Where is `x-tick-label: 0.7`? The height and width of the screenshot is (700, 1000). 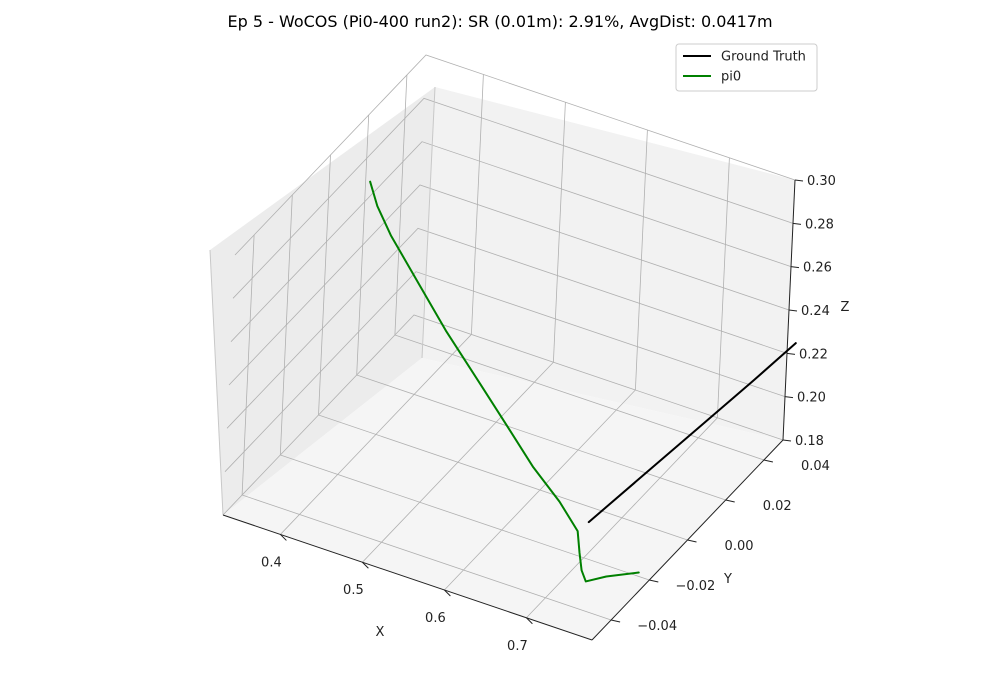
x-tick-label: 0.7 is located at coordinates (517, 646).